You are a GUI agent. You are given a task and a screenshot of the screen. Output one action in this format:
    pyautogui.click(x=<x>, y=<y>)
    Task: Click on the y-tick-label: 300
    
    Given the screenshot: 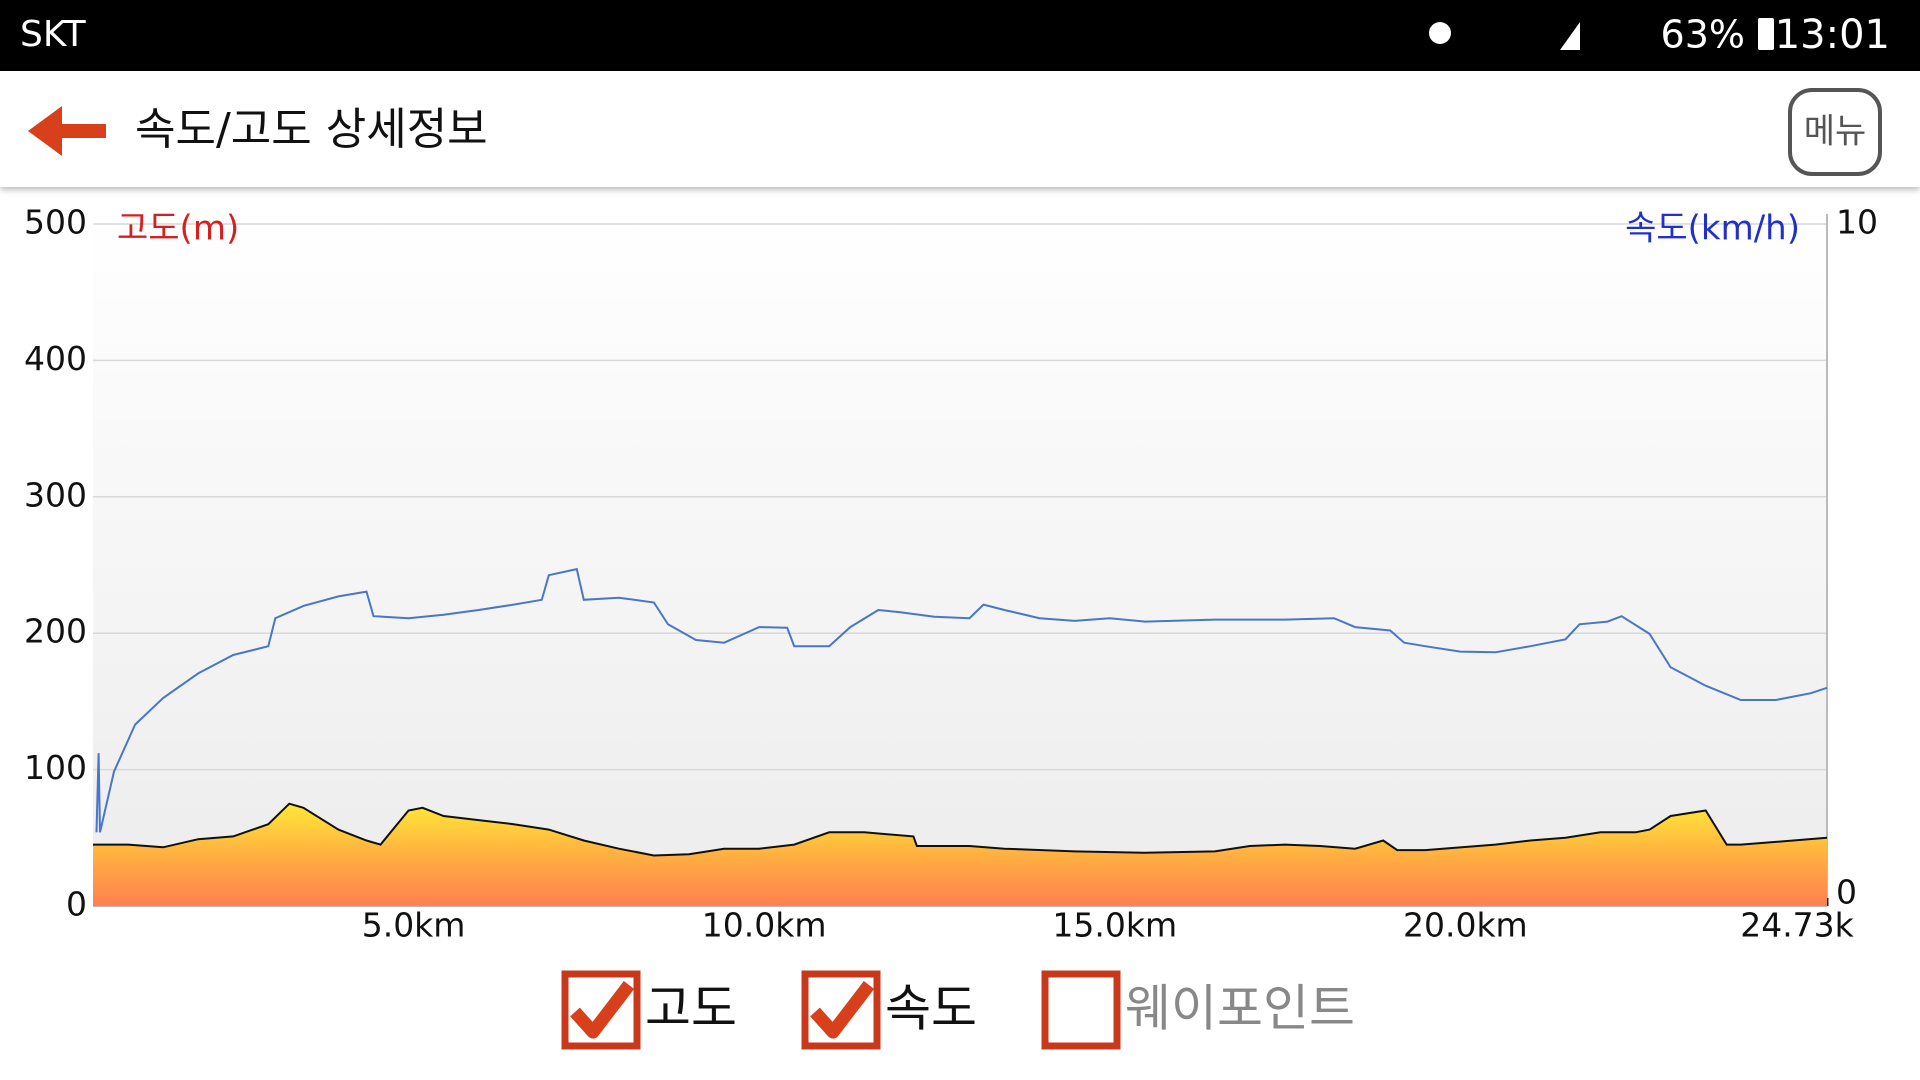 What is the action you would take?
    pyautogui.click(x=55, y=494)
    